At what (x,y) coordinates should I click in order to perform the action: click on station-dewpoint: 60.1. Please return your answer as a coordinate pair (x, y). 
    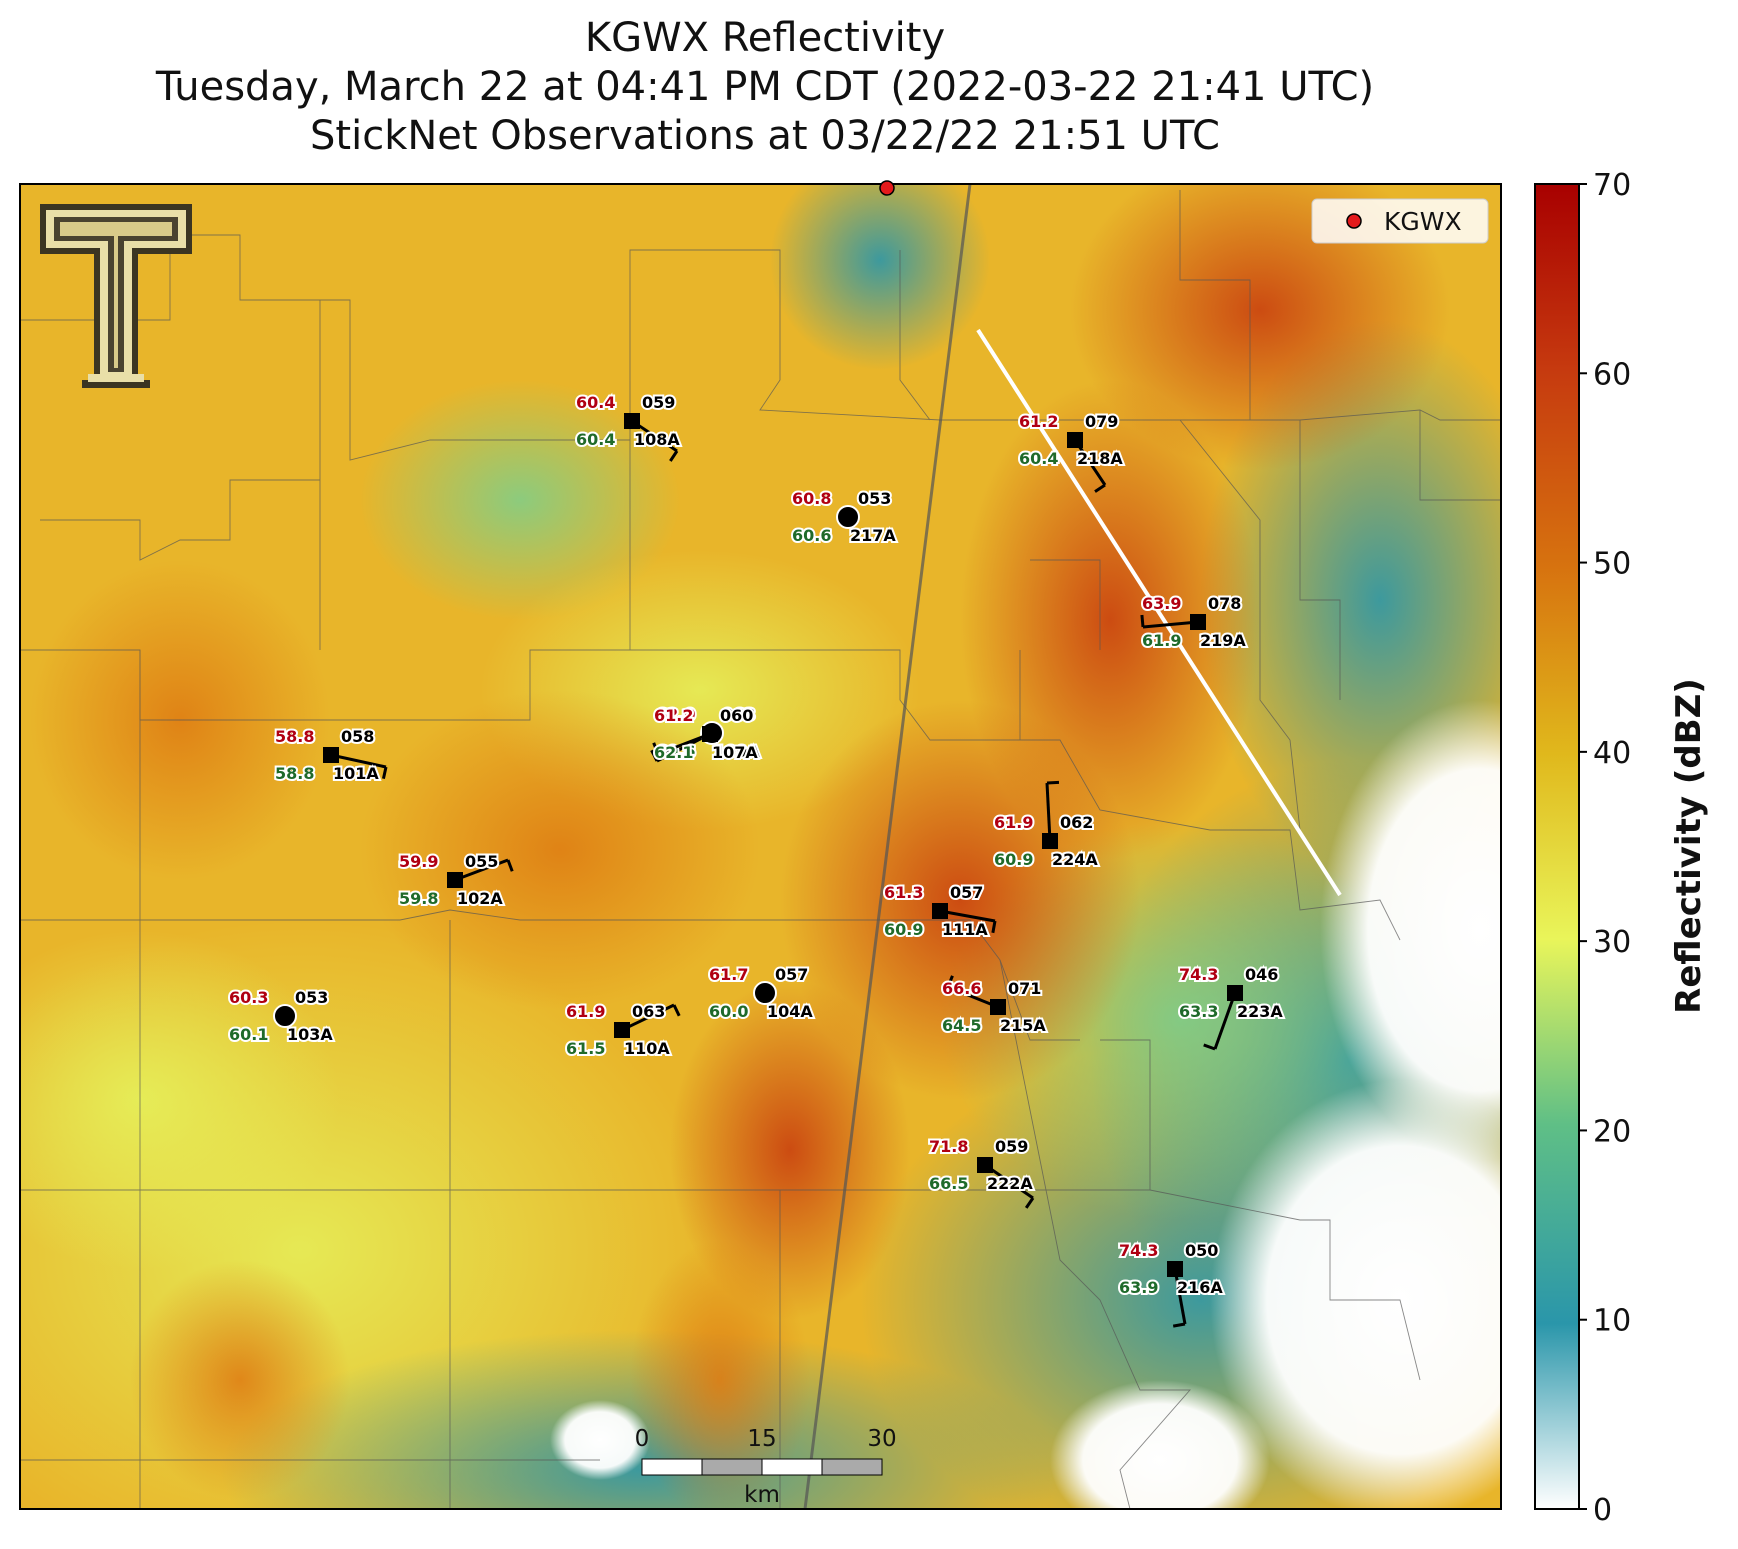
    Looking at the image, I should click on (248, 1034).